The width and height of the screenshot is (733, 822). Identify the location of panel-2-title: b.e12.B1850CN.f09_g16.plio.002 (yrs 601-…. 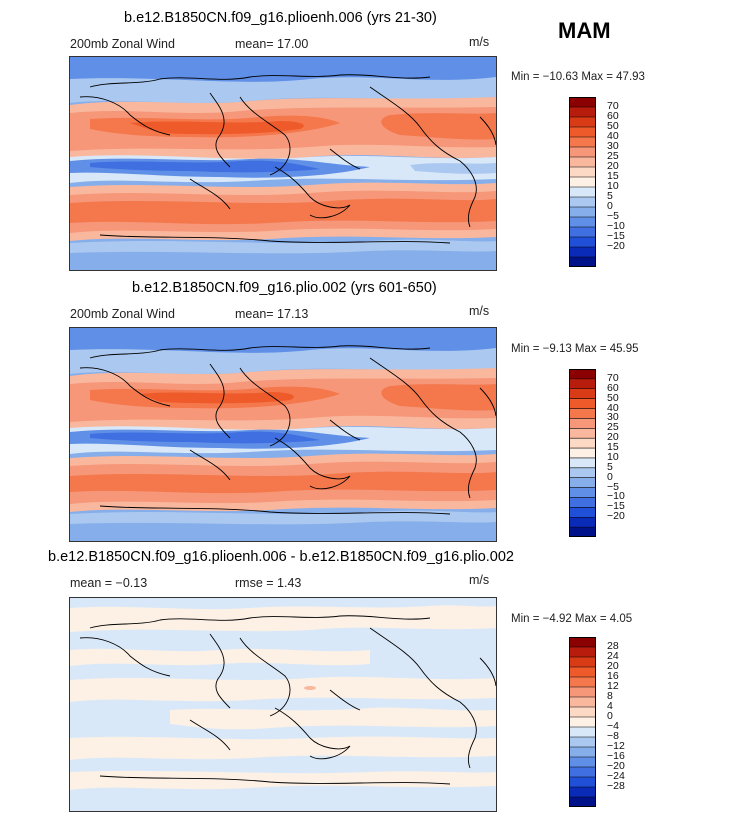
(284, 288).